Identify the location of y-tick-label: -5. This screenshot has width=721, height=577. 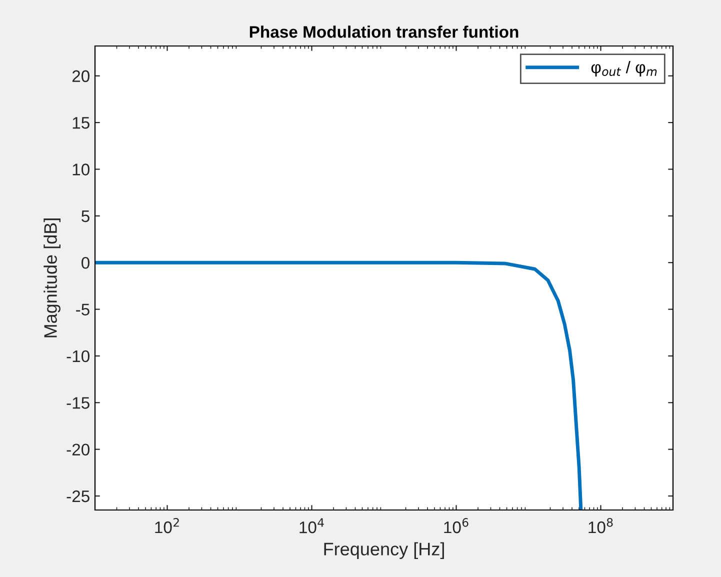
(83, 310).